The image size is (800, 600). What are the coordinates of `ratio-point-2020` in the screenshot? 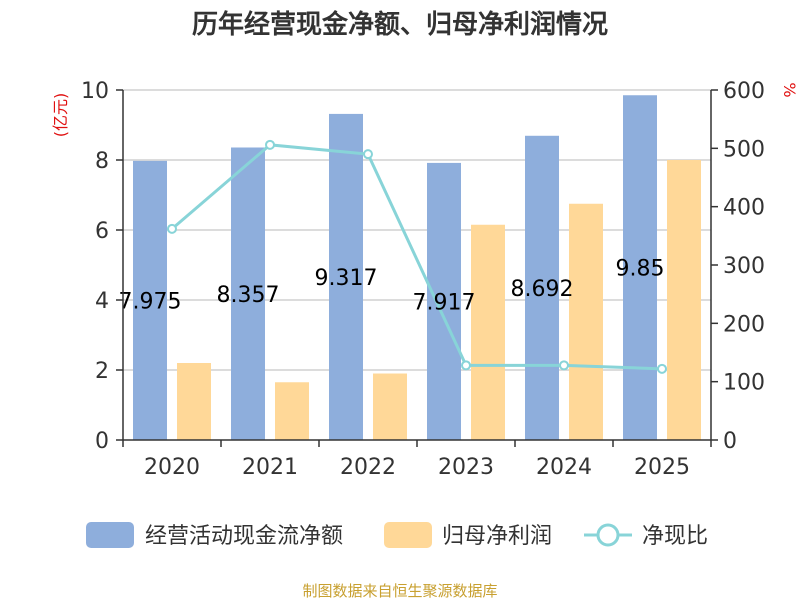 It's located at (172, 228).